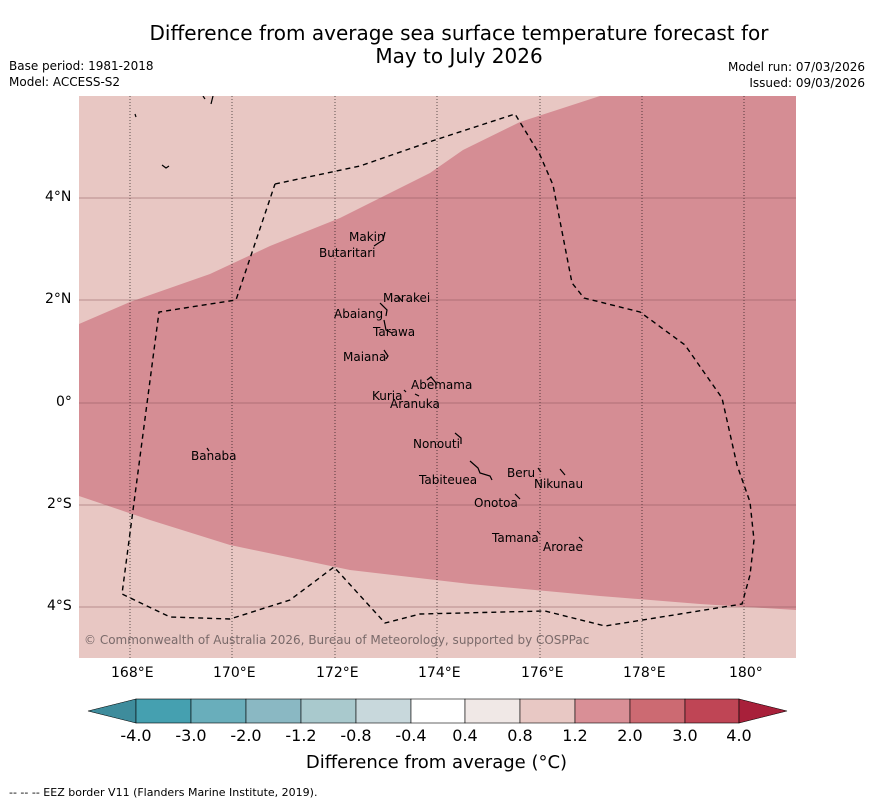 The width and height of the screenshot is (873, 804). Describe the element at coordinates (214, 456) in the screenshot. I see `island-label: Banaba` at that location.